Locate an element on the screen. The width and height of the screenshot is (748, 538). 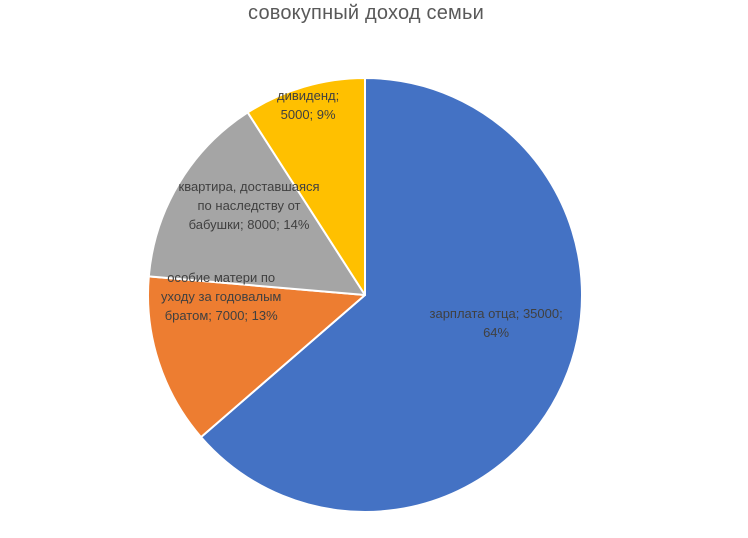
slice-inherited-apartment is located at coordinates (256, 203).